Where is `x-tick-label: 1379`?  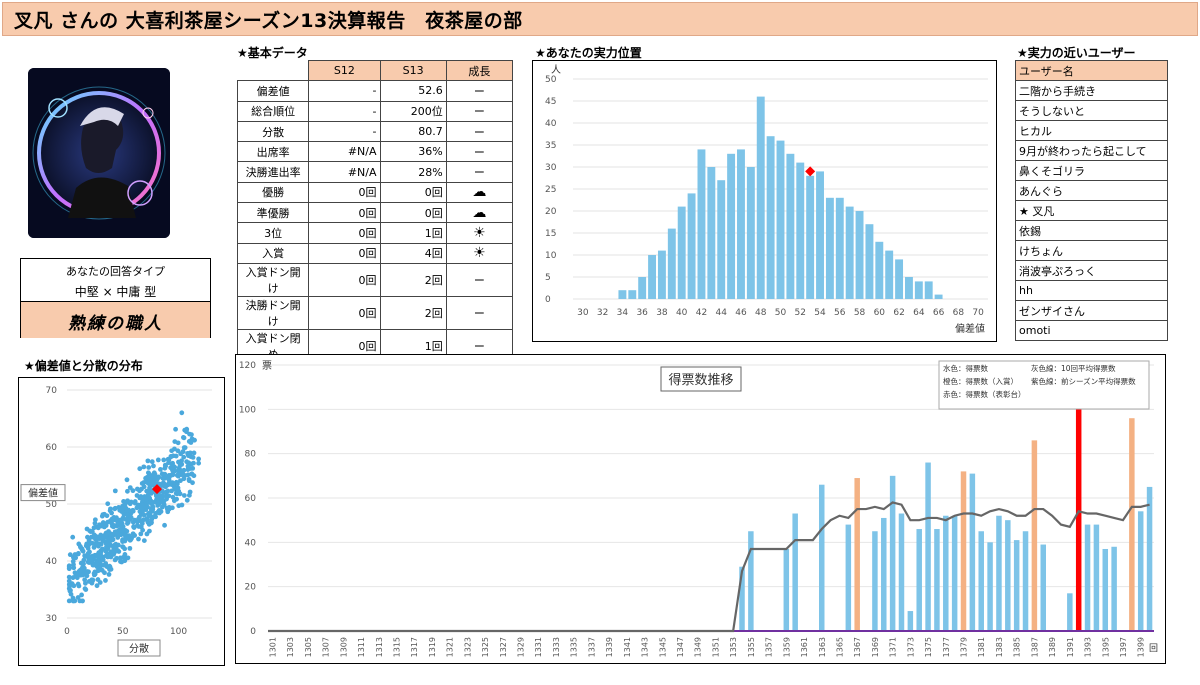
x-tick-label: 1379 is located at coordinates (964, 647).